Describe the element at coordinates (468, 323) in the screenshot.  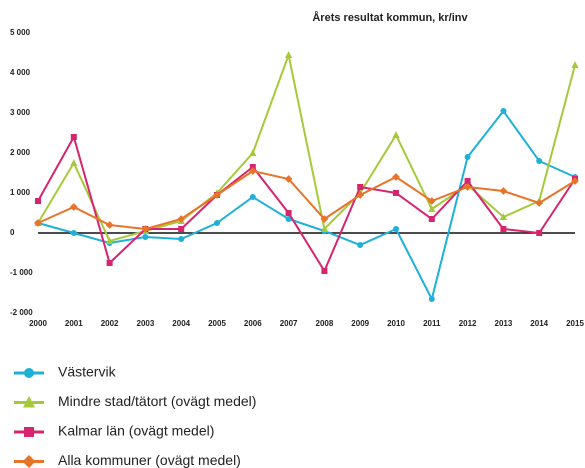
I see `x-tick-label: 2012` at that location.